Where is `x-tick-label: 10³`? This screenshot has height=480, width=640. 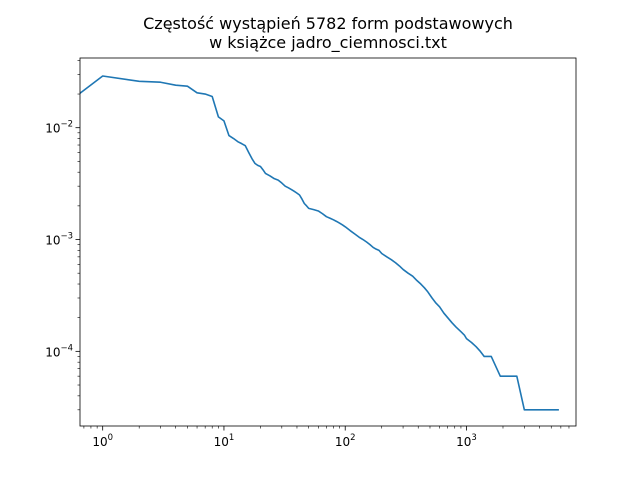 x-tick-label: 10³ is located at coordinates (466, 441).